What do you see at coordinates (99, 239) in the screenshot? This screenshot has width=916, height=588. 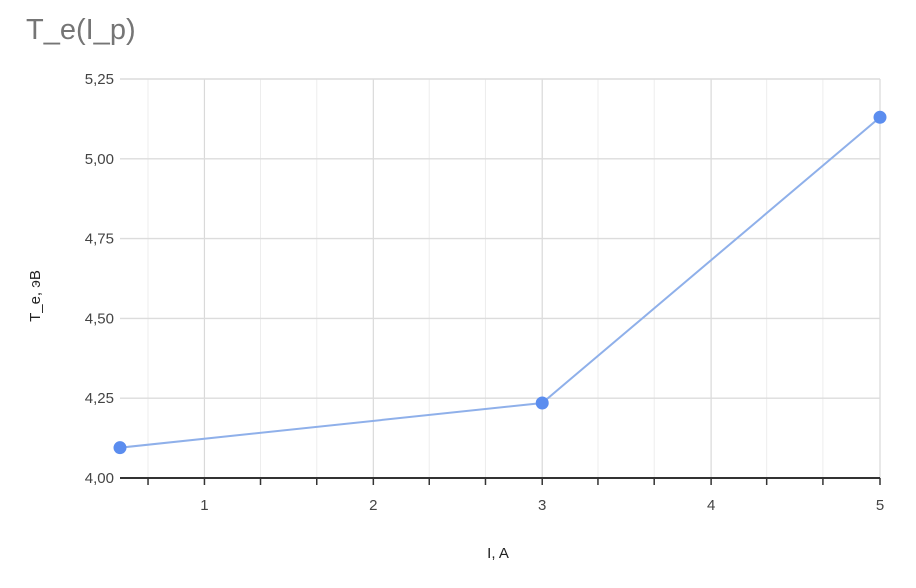 I see `y-tick-label: 4,75` at bounding box center [99, 239].